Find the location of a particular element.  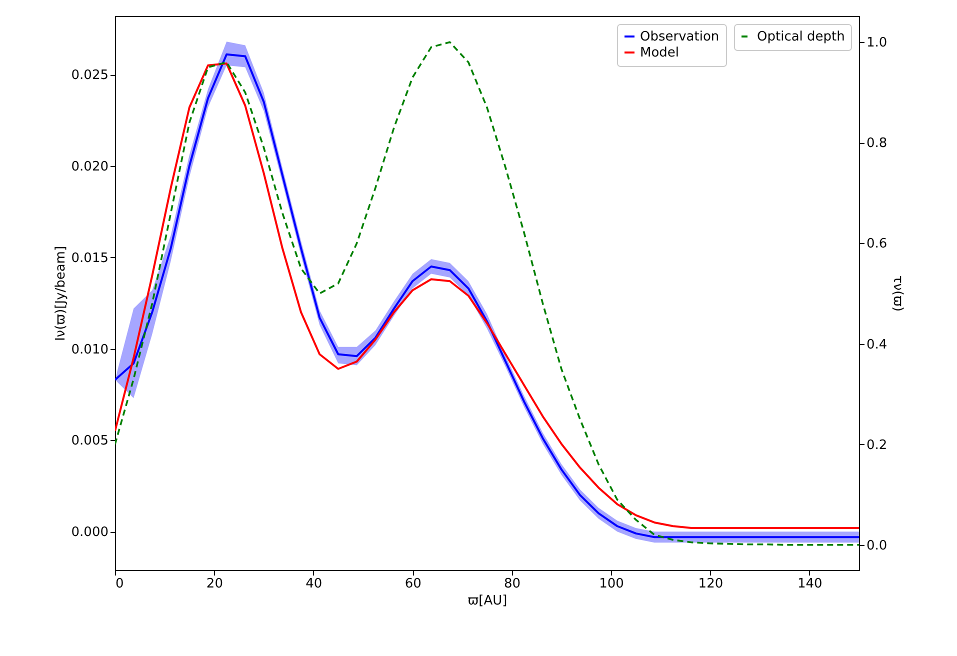

x-tick-label: 0 is located at coordinates (120, 584).